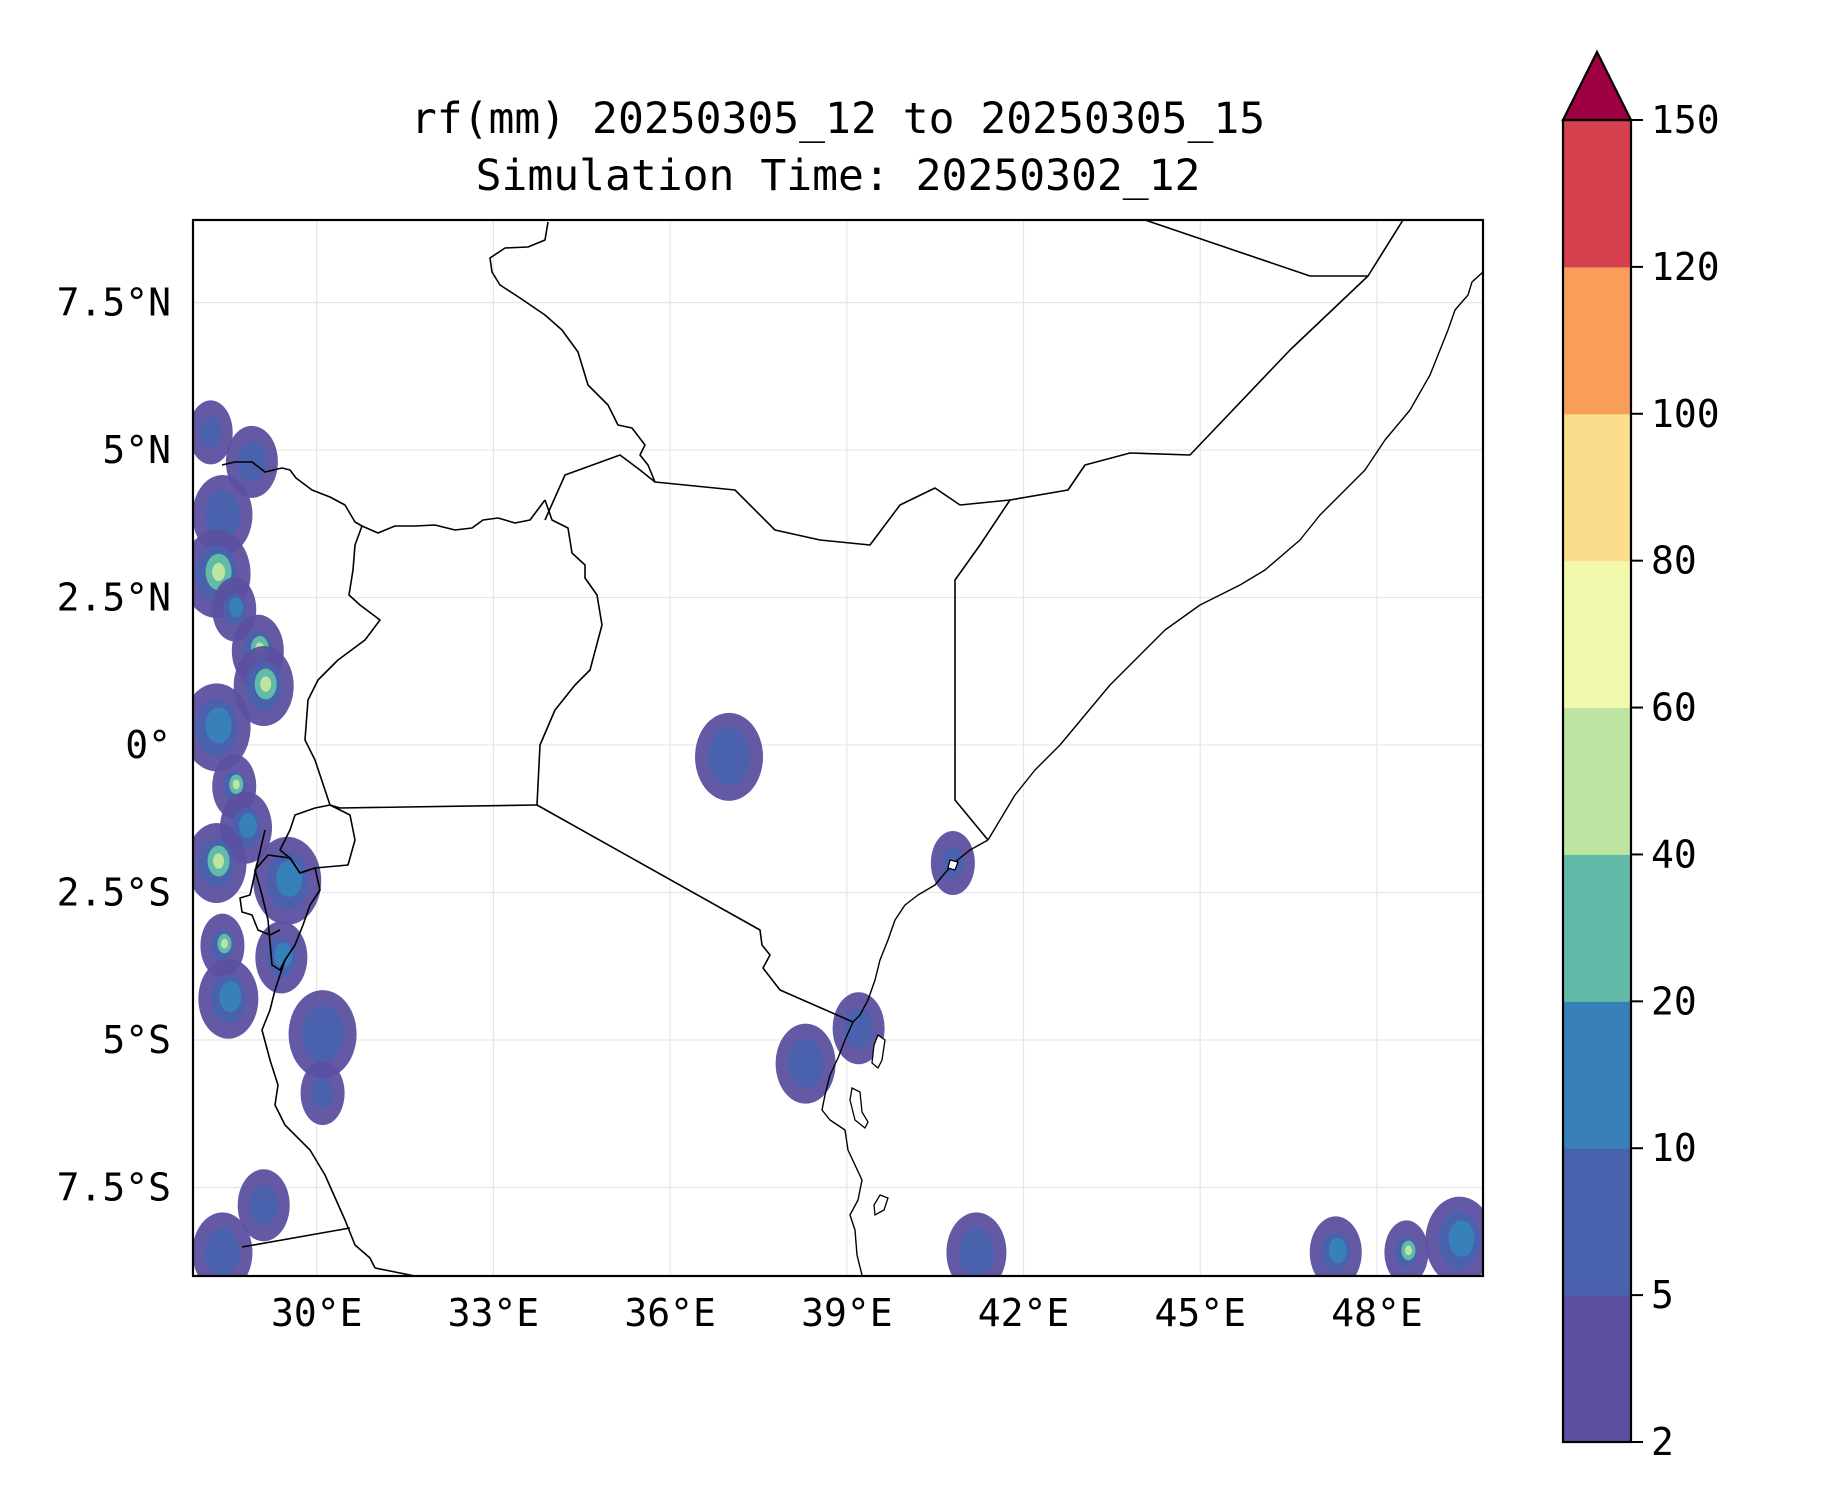  Describe the element at coordinates (1189, 388) in the screenshot. I see `border-ethiopia-somalia` at that location.